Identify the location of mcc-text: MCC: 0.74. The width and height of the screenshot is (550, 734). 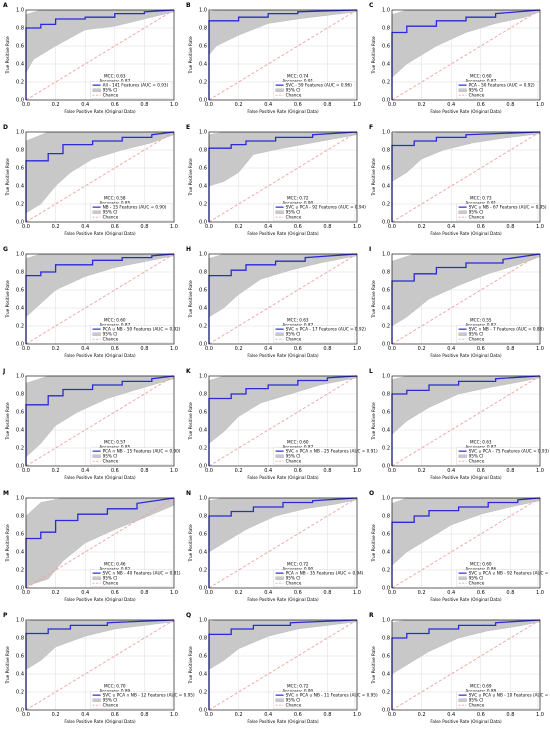
(298, 76).